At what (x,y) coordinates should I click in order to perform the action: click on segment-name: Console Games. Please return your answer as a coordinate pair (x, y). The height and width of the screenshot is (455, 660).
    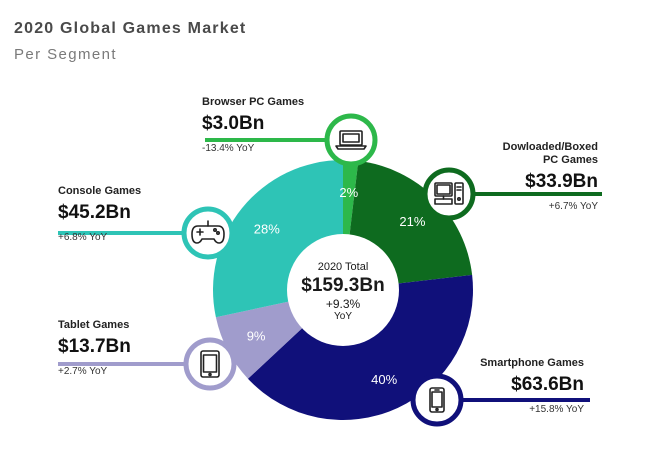
    Looking at the image, I should click on (100, 191).